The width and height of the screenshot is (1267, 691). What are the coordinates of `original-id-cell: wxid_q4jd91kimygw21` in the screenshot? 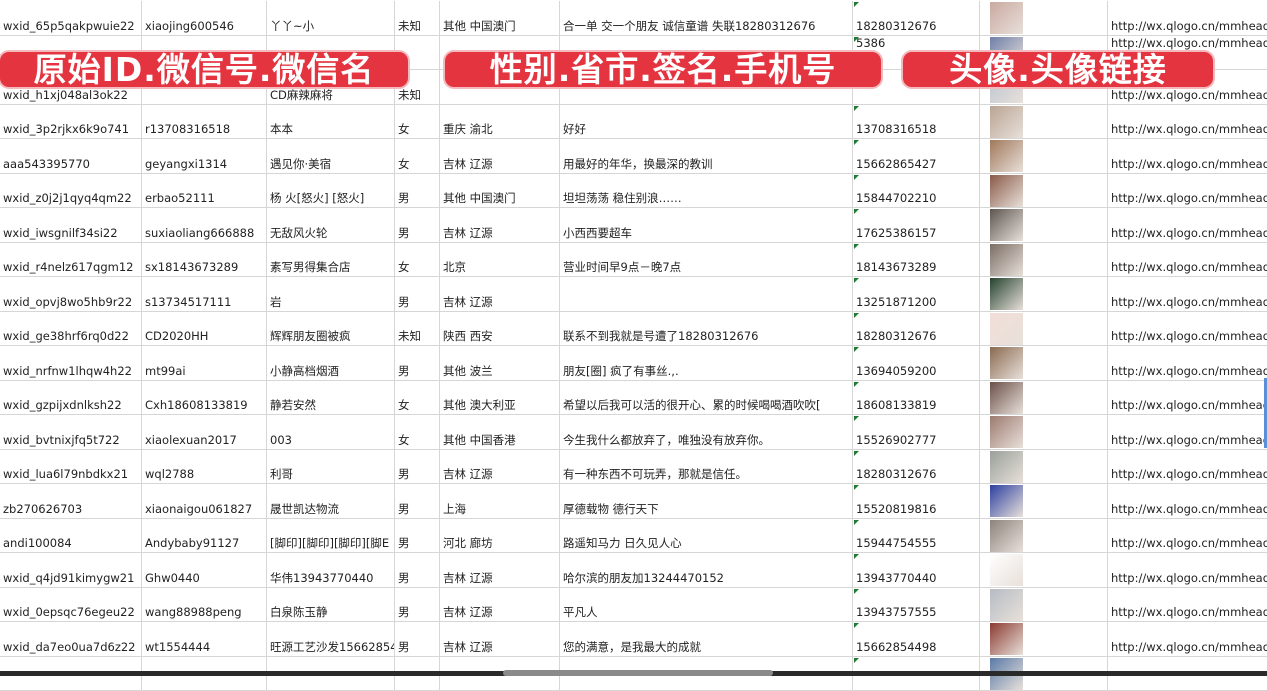 It's located at (71, 570).